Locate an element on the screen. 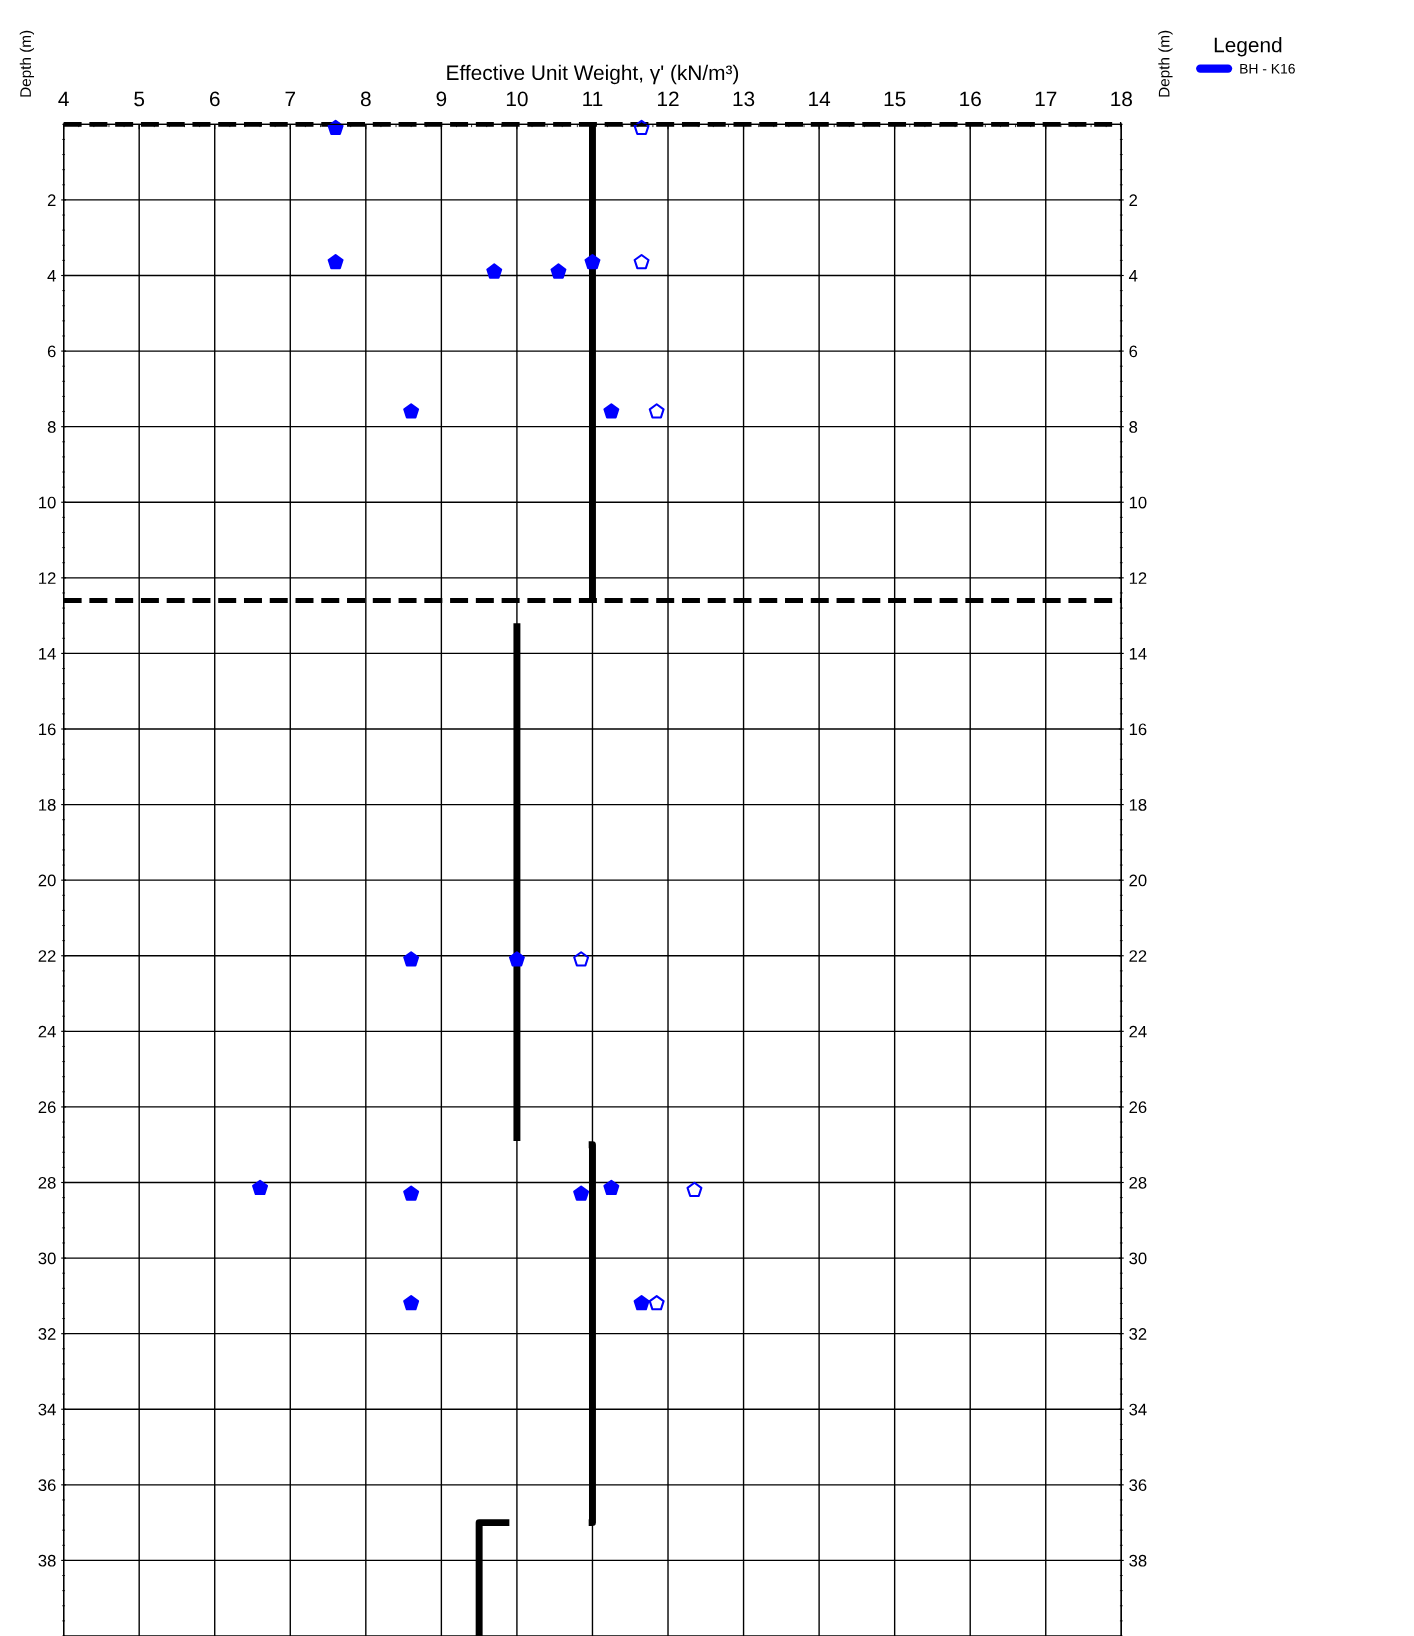  x-tick-label: 16 is located at coordinates (970, 99).